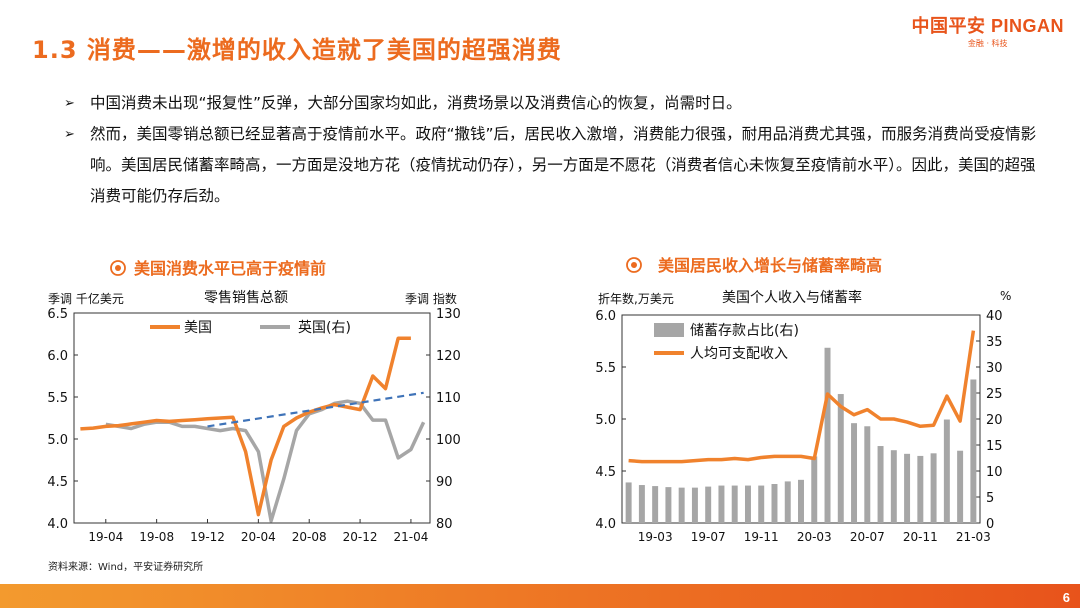 This screenshot has height=608, width=1080. I want to click on x-tick-label: 19-03, so click(655, 537).